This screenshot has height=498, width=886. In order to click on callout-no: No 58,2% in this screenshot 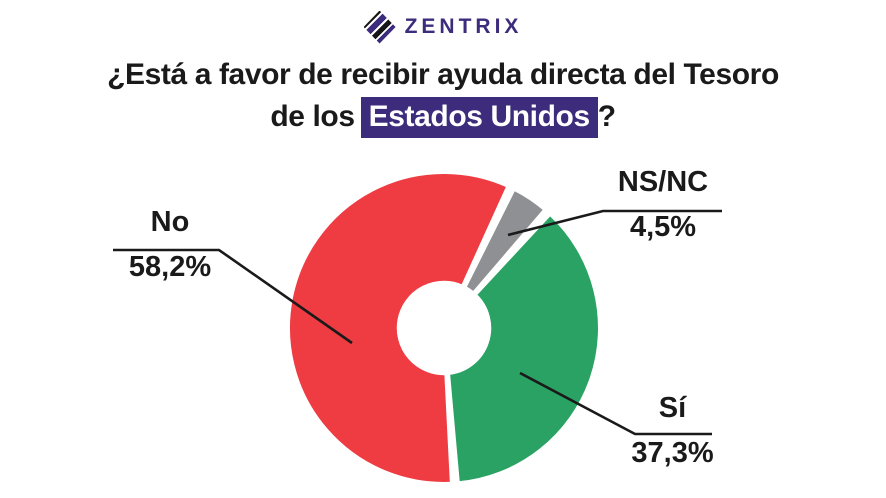, I will do `click(170, 244)`.